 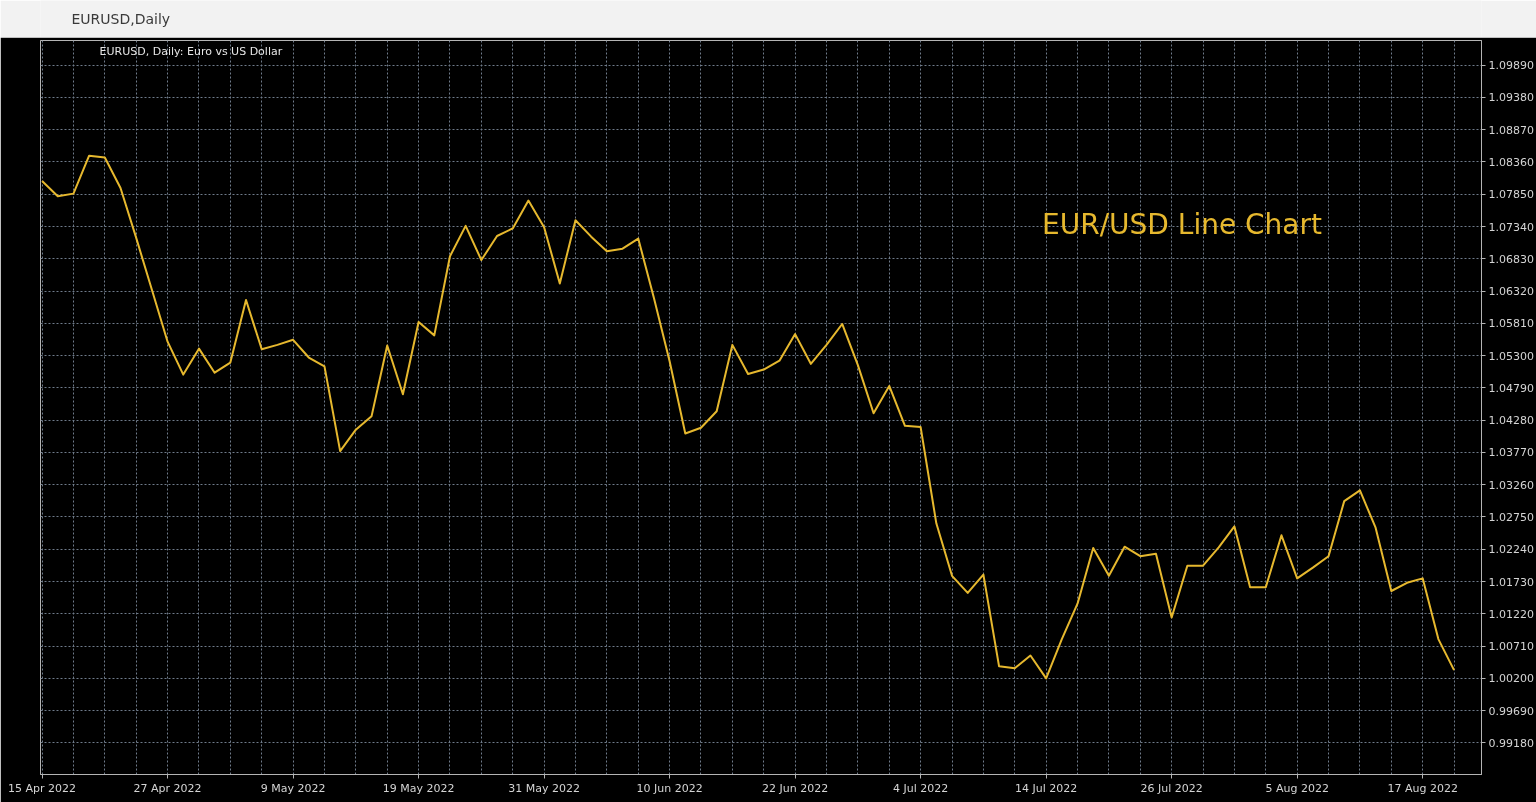 I want to click on x-tick-label: 5 Aug 2022, so click(x=1297, y=788).